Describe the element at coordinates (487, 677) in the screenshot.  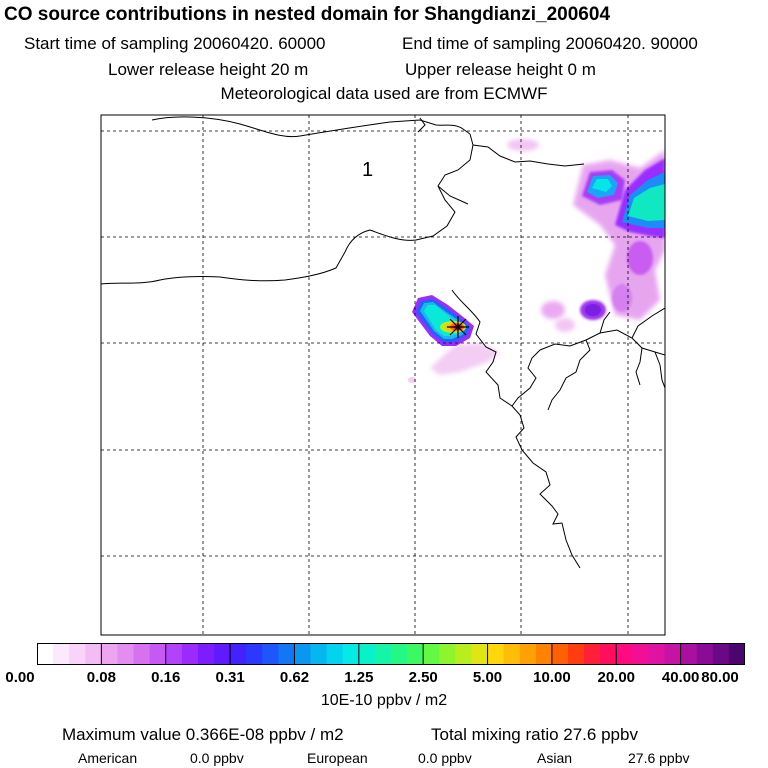
I see `colorbar-tick-label: 5.00` at that location.